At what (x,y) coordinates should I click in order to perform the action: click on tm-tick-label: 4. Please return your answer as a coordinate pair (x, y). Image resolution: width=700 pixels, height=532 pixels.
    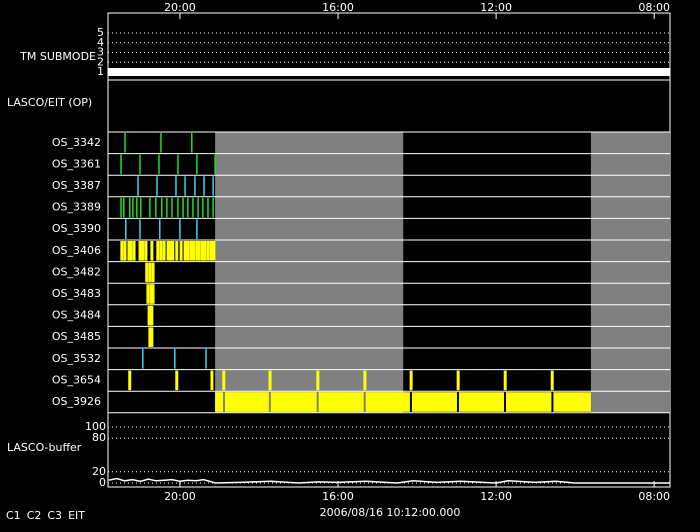
    Looking at the image, I should click on (100, 42).